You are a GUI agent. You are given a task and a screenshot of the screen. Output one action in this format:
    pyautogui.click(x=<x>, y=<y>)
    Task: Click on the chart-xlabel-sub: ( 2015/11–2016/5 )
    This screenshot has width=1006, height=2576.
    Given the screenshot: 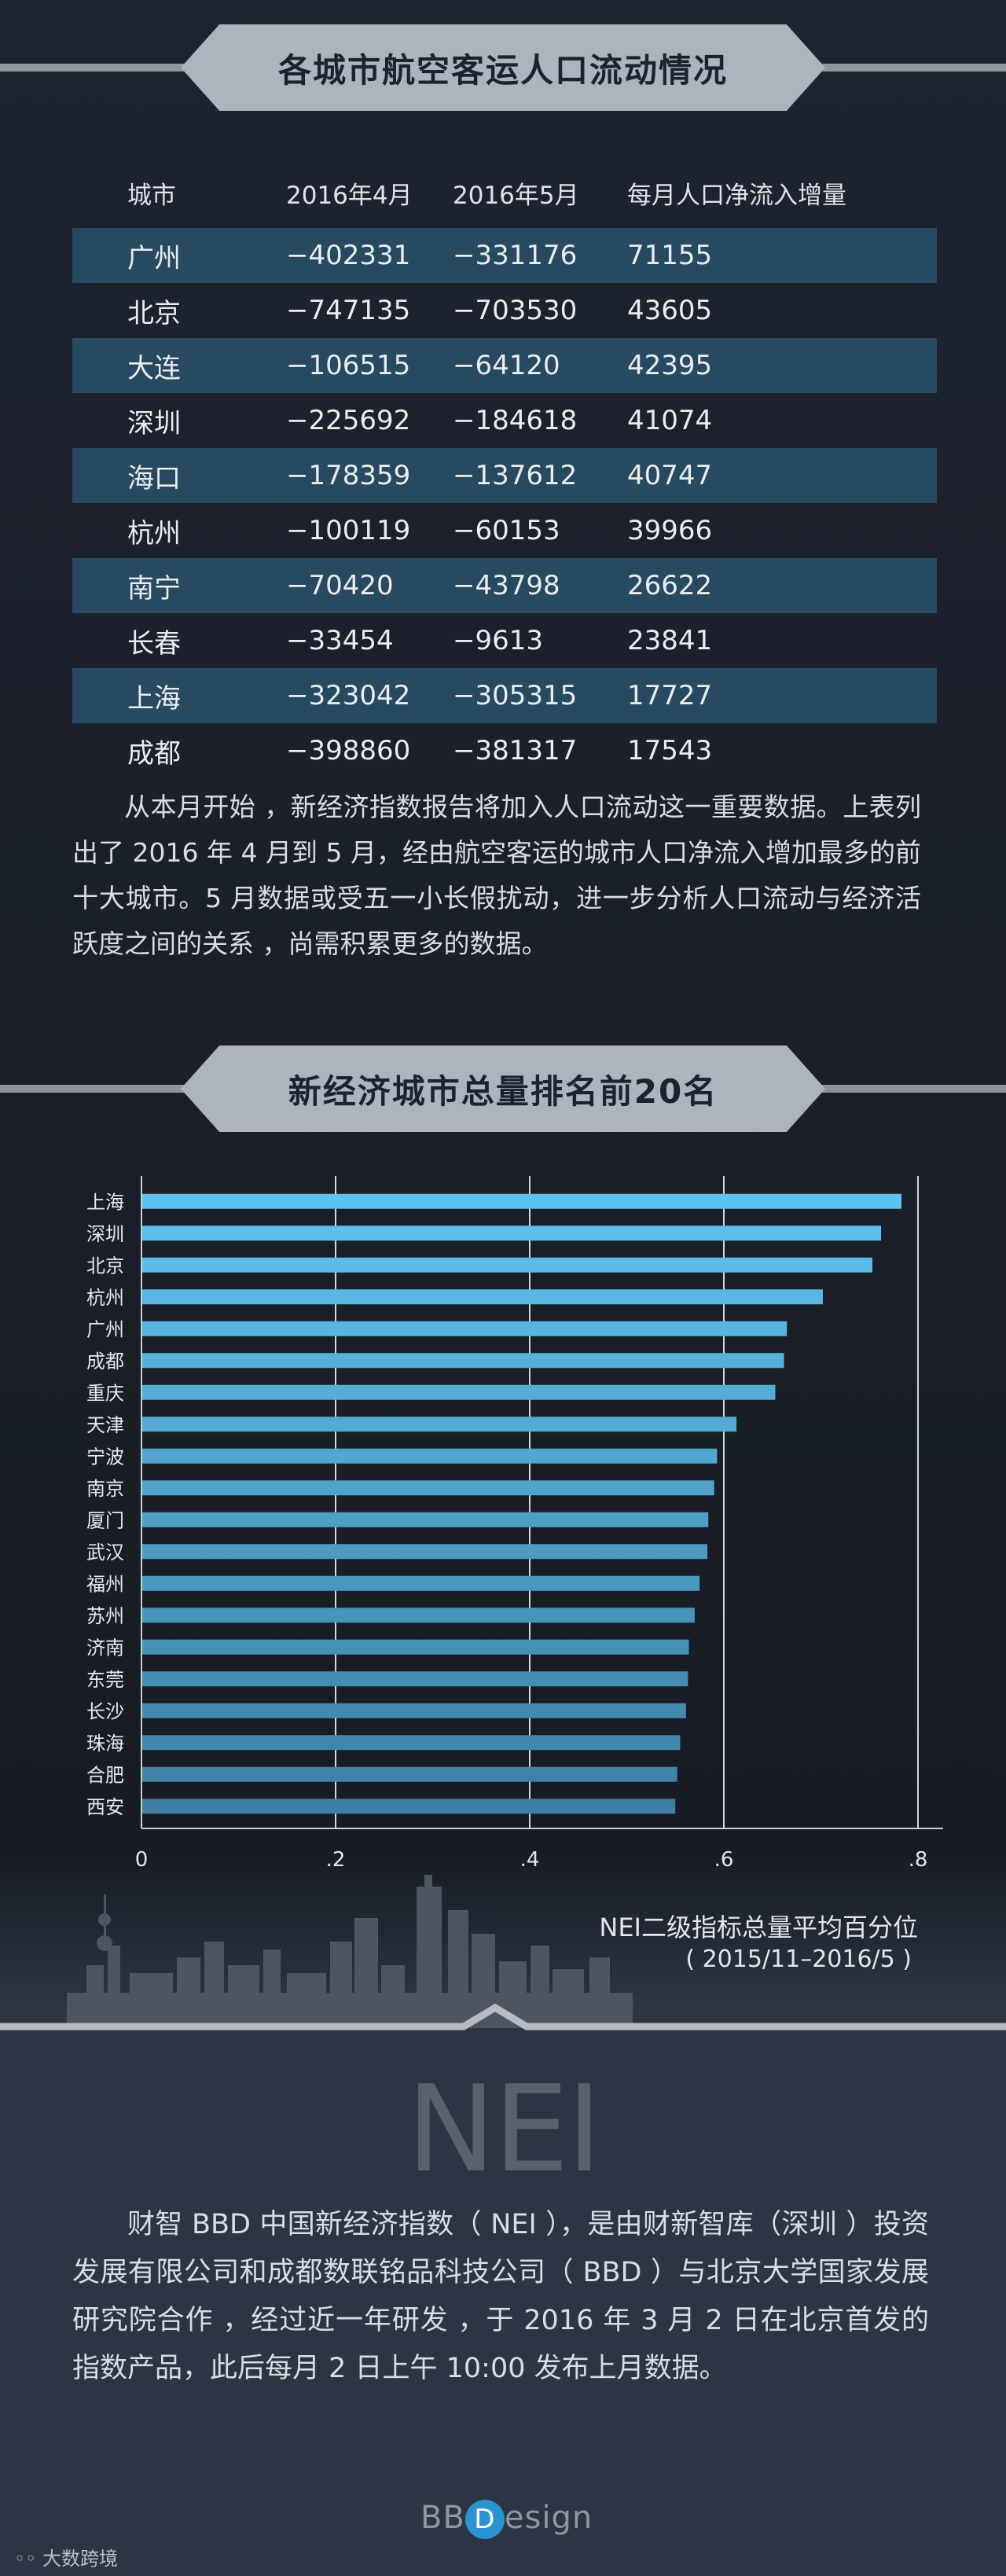 What is the action you would take?
    pyautogui.click(x=798, y=1959)
    